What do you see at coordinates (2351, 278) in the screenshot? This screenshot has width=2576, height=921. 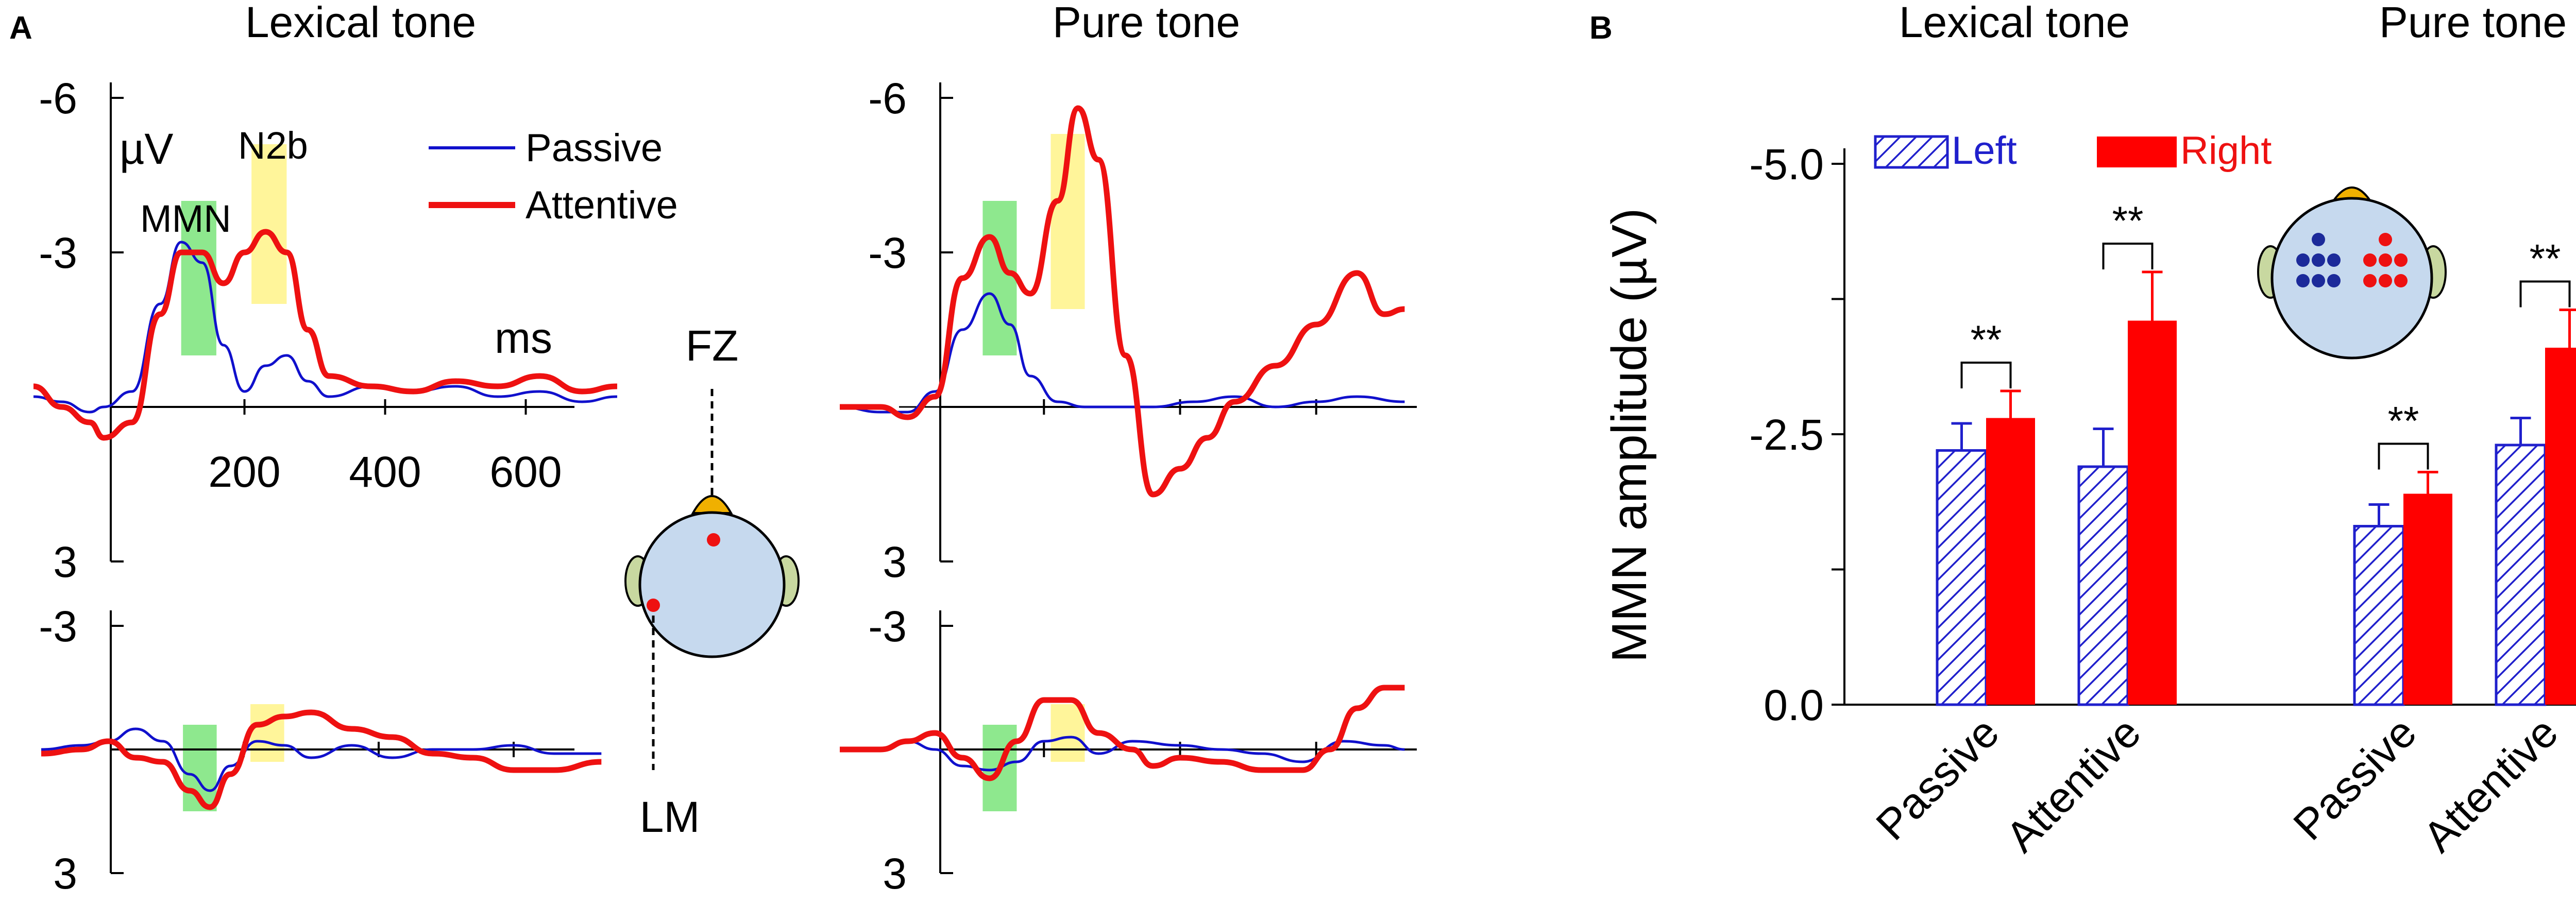 I see `head-icon-b` at bounding box center [2351, 278].